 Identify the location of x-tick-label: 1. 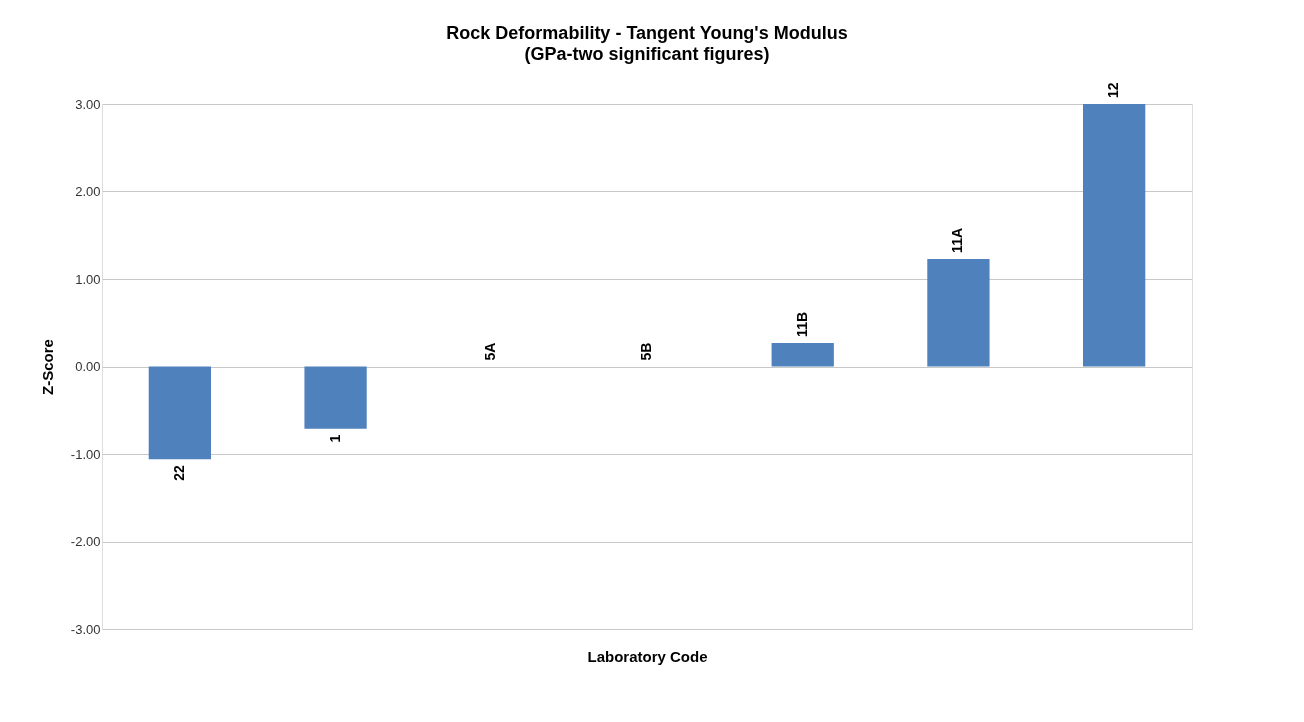
(334, 438).